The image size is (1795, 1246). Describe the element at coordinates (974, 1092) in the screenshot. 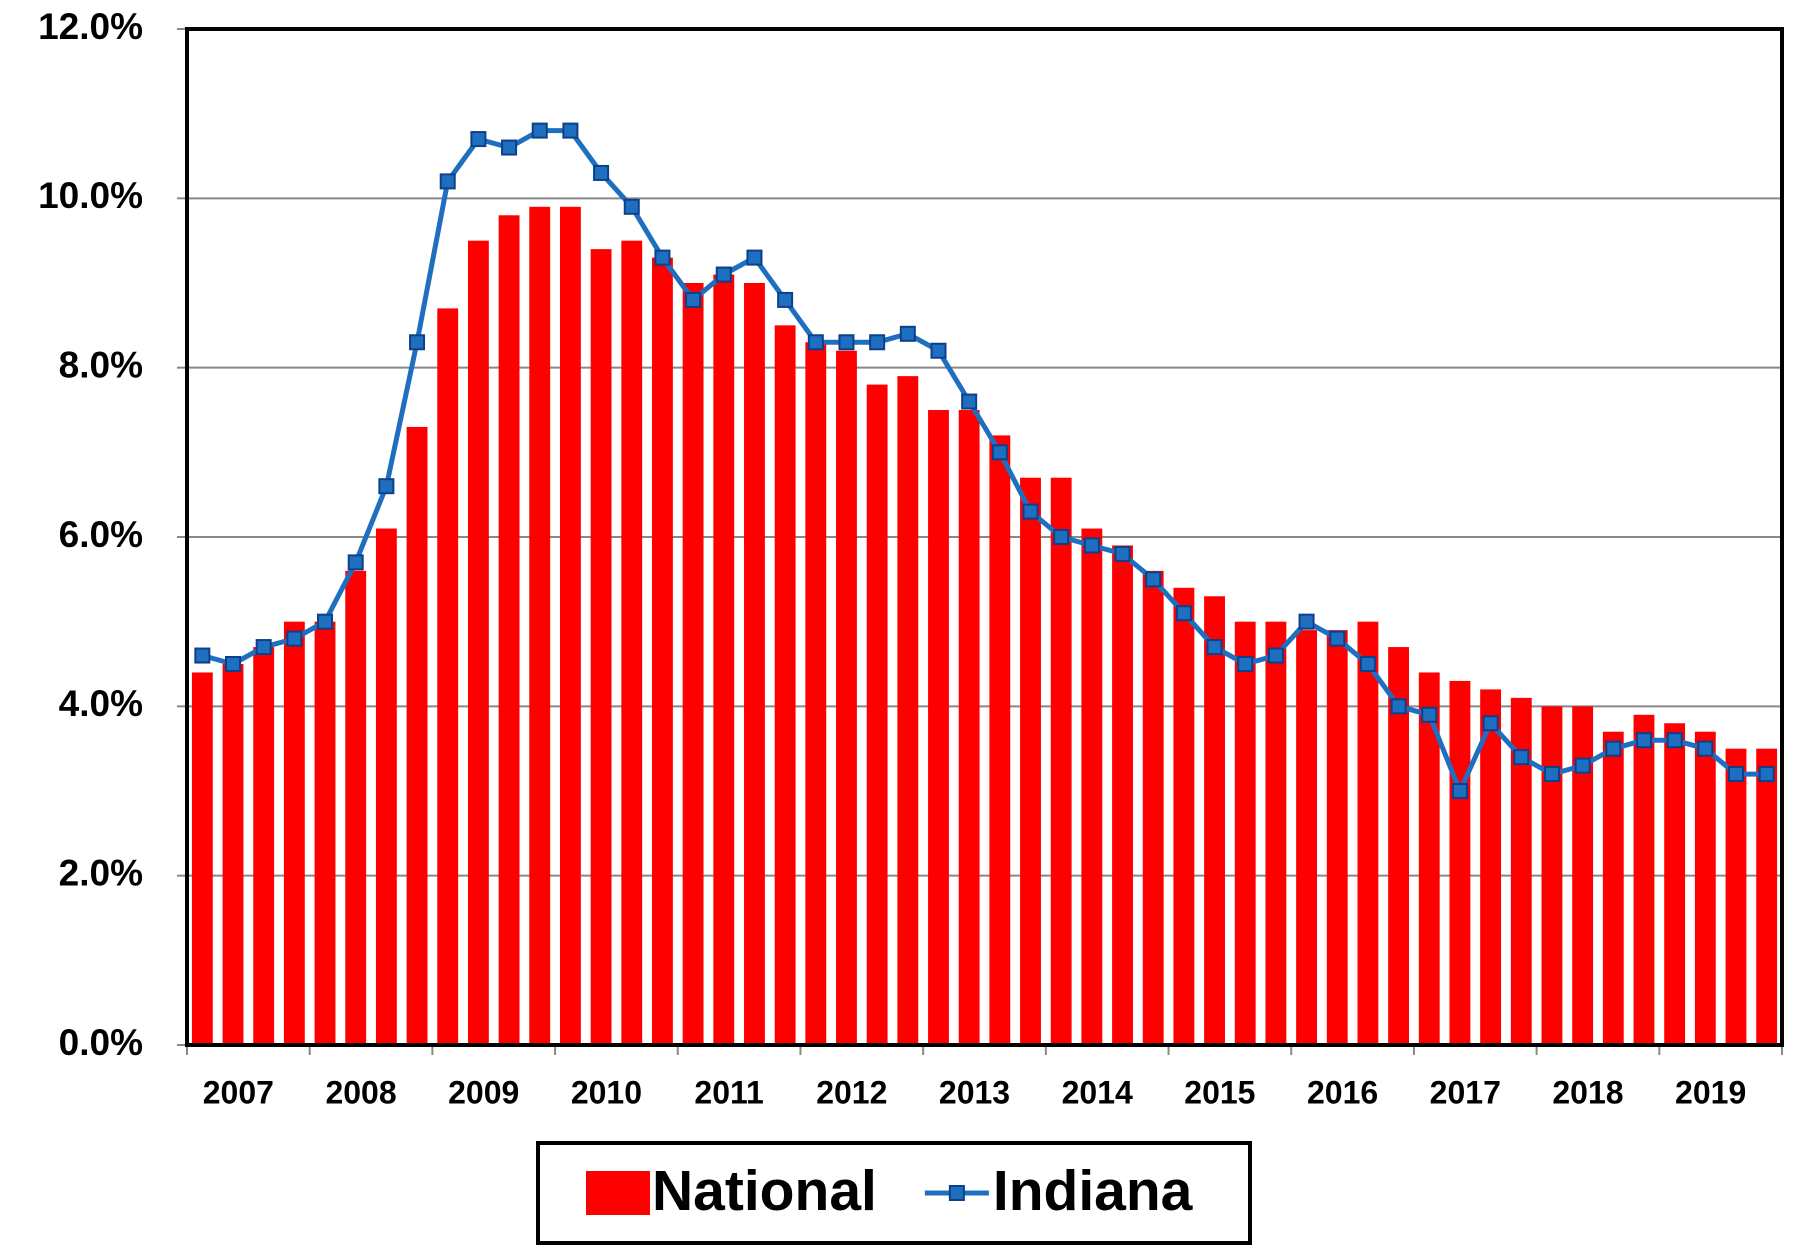

I see `x-tick-label: 2013` at that location.